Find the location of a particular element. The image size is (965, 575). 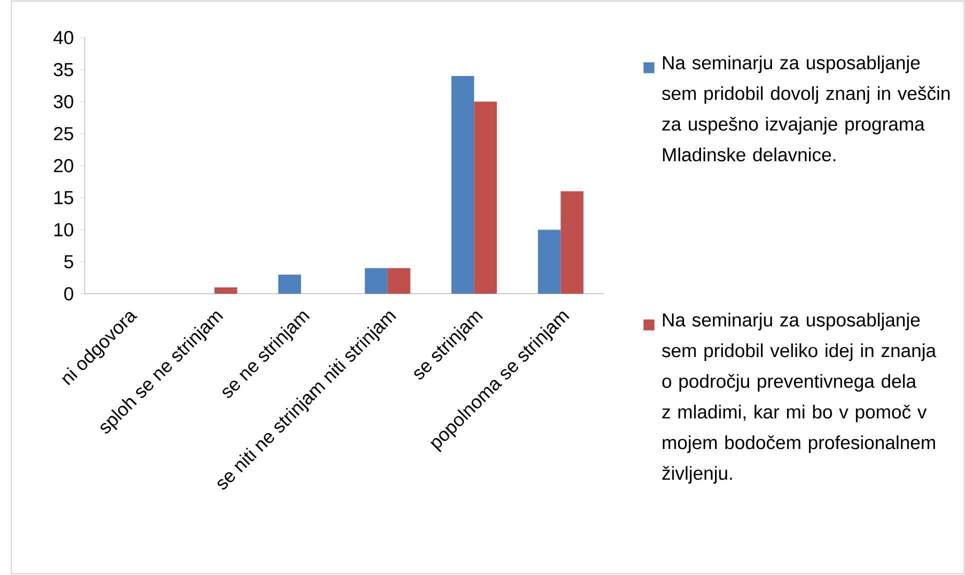

y-tick-label: 25 is located at coordinates (64, 133).